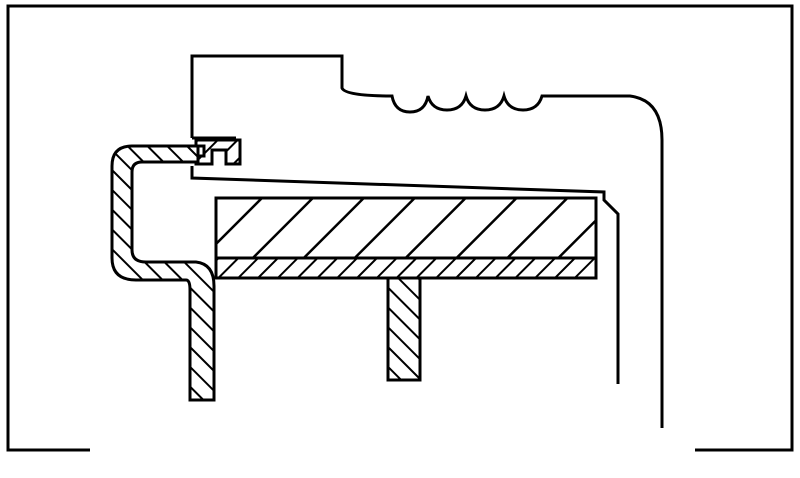  What do you see at coordinates (218, 152) in the screenshot?
I see `folded-seal-lip` at bounding box center [218, 152].